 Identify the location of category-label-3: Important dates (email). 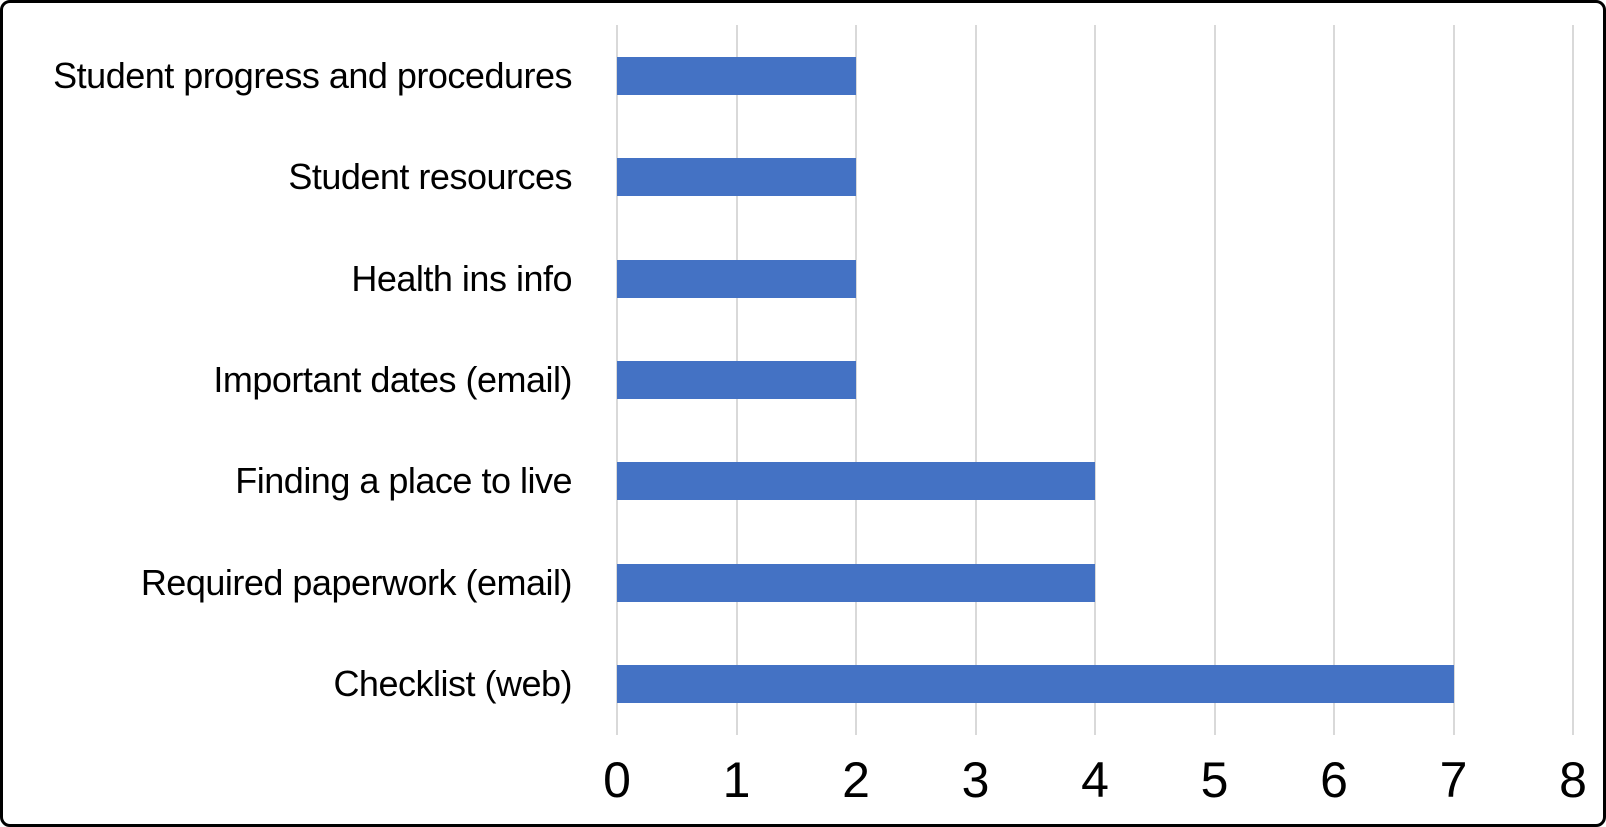
(392, 379).